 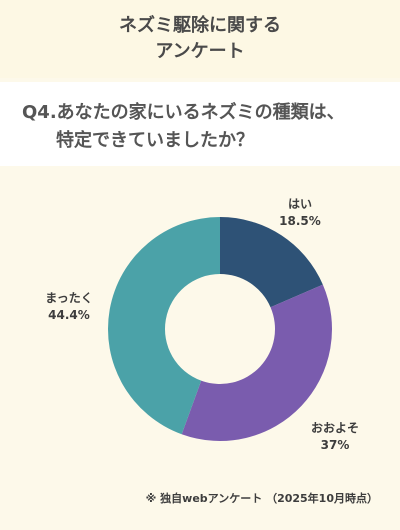 What do you see at coordinates (69, 298) in the screenshot?
I see `slice-label-mattaku-name: まったく` at bounding box center [69, 298].